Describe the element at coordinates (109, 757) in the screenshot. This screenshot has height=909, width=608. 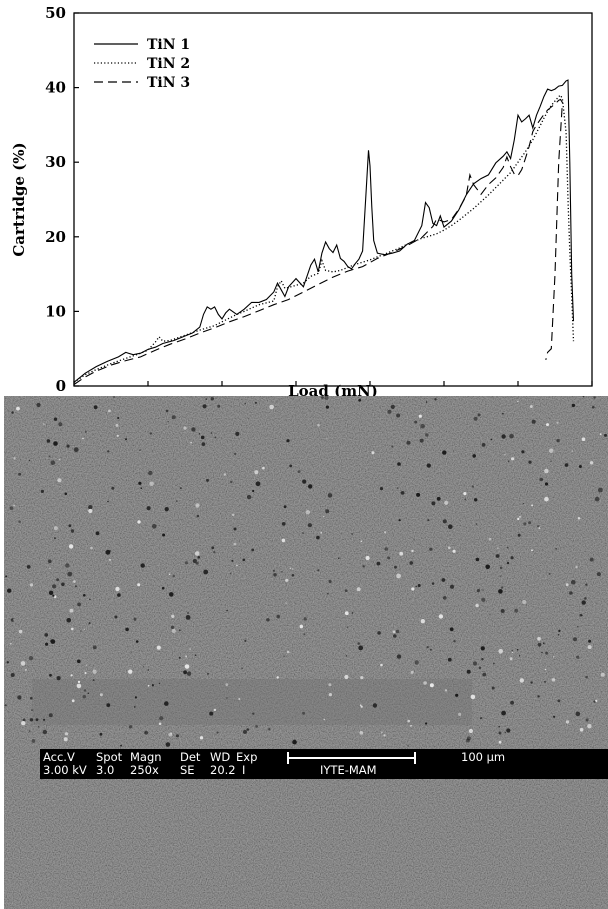
I see `spot-label: Spot` at that location.